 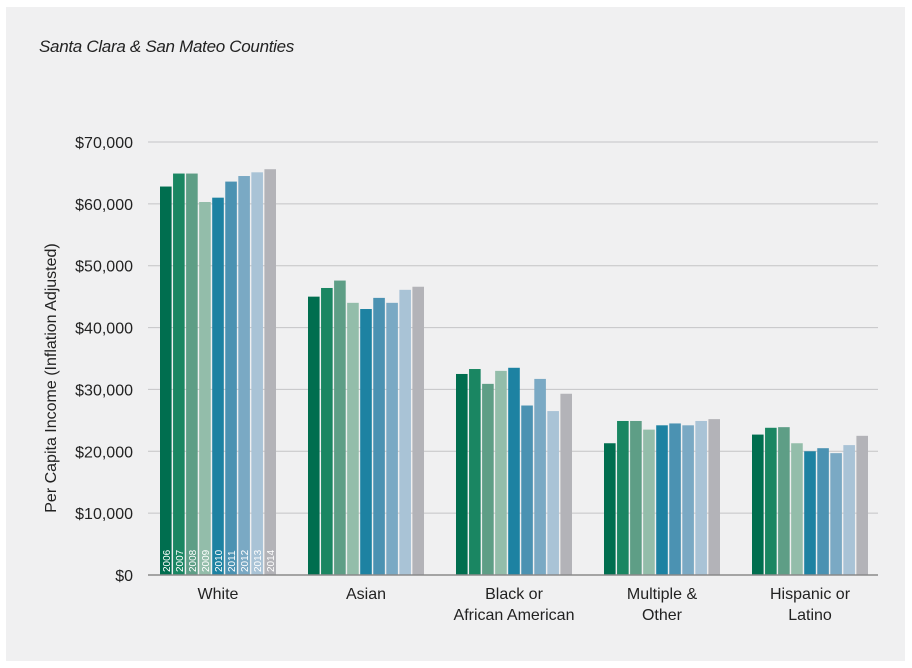 What do you see at coordinates (232, 561) in the screenshot?
I see `year-label: 2011` at bounding box center [232, 561].